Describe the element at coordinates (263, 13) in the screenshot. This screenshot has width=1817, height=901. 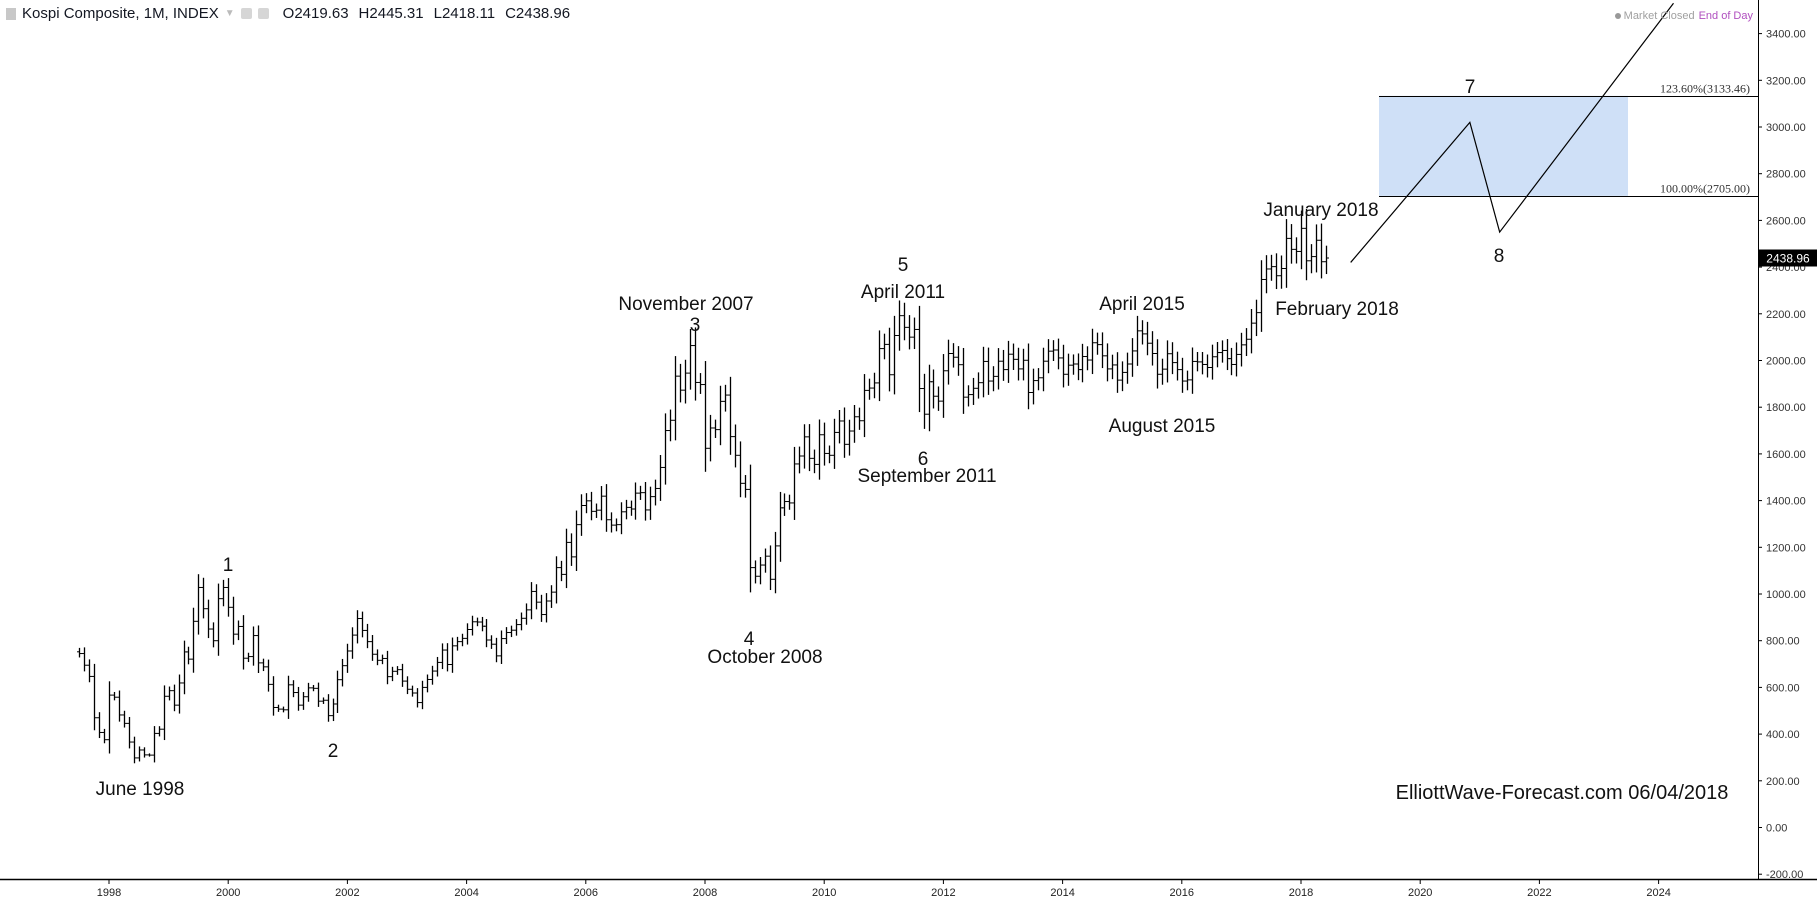
I see `gear-icon` at that location.